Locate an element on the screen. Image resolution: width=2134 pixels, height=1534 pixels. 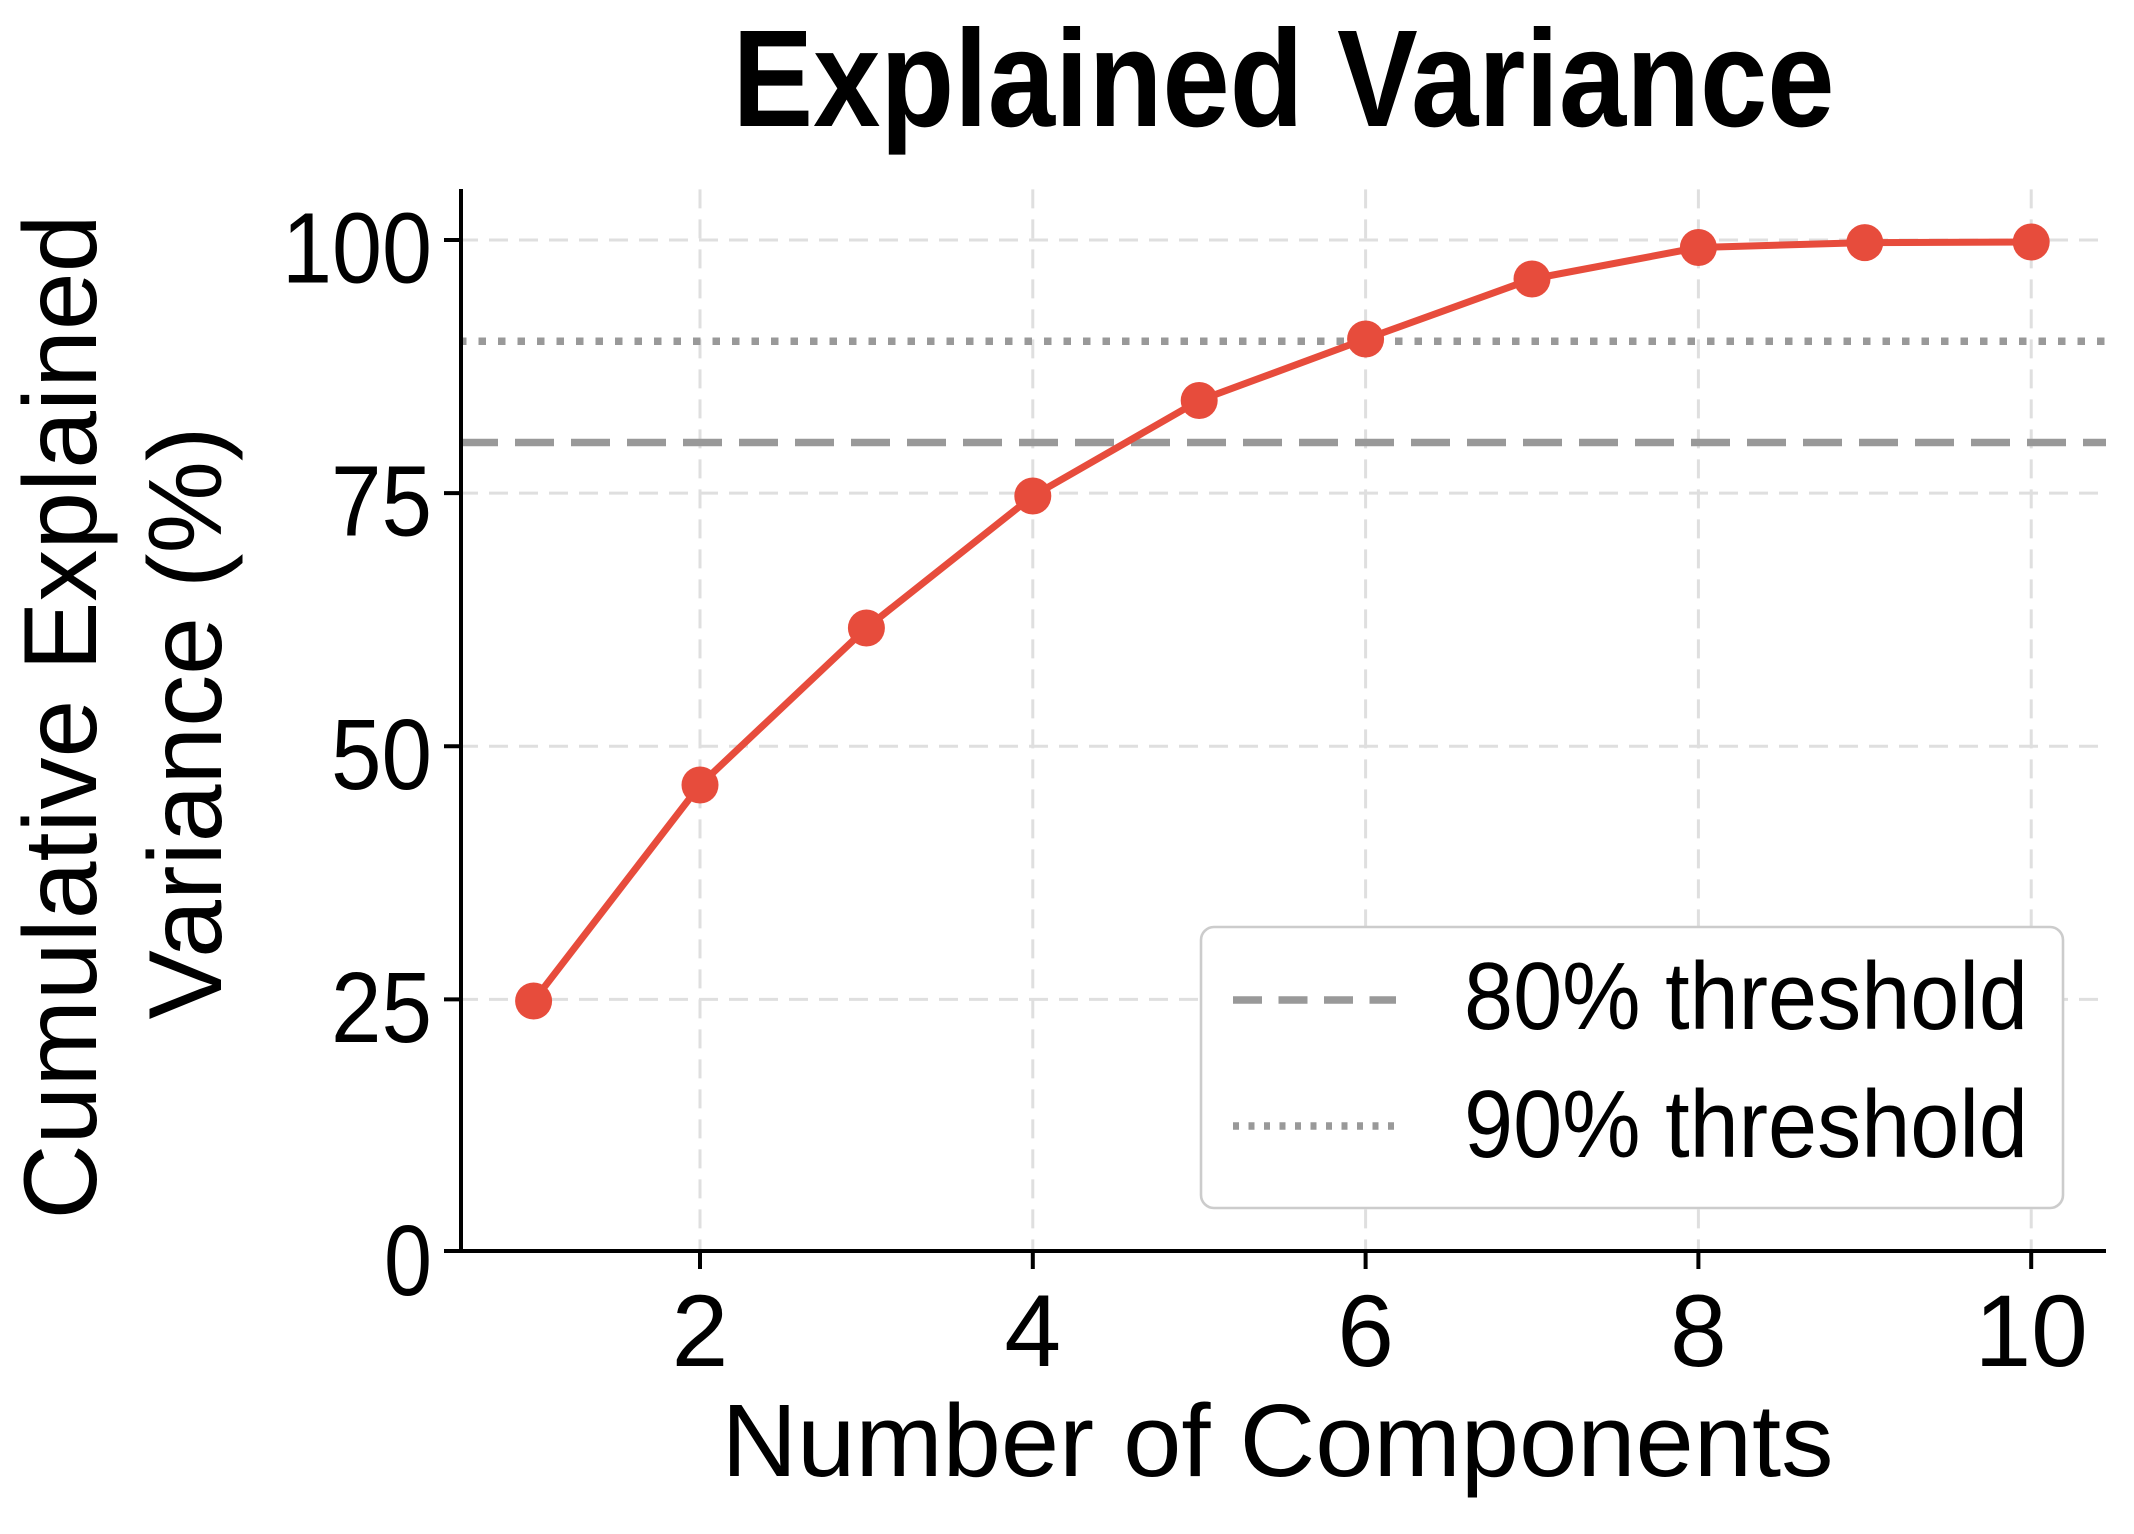
svg-text: 0 is located at coordinates (408, 1261).